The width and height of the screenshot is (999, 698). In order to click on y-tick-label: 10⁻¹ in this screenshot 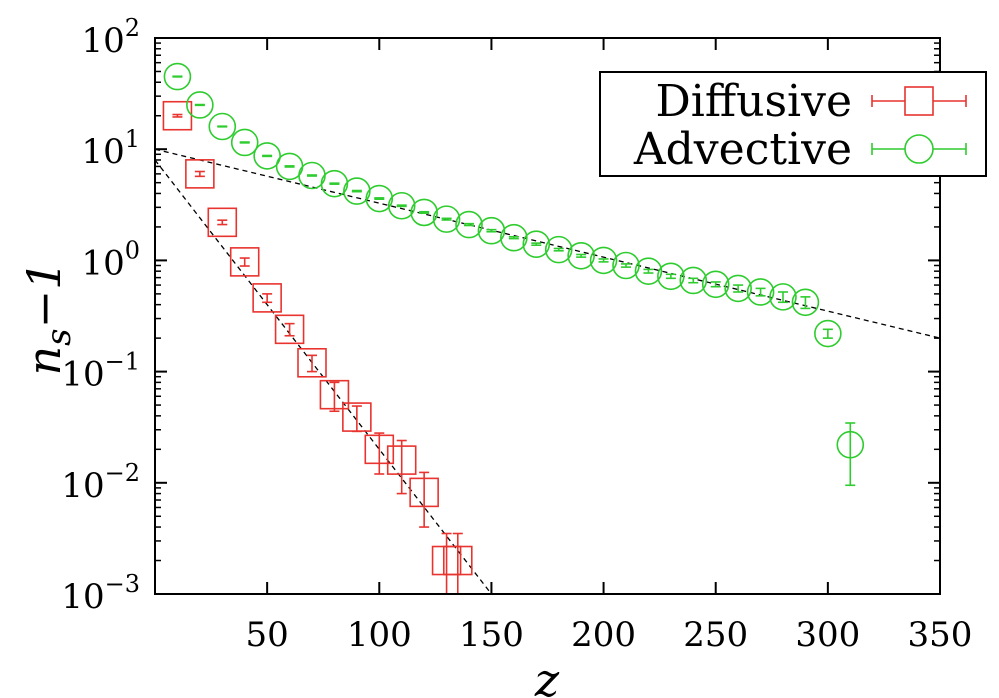, I will do `click(100, 371)`.